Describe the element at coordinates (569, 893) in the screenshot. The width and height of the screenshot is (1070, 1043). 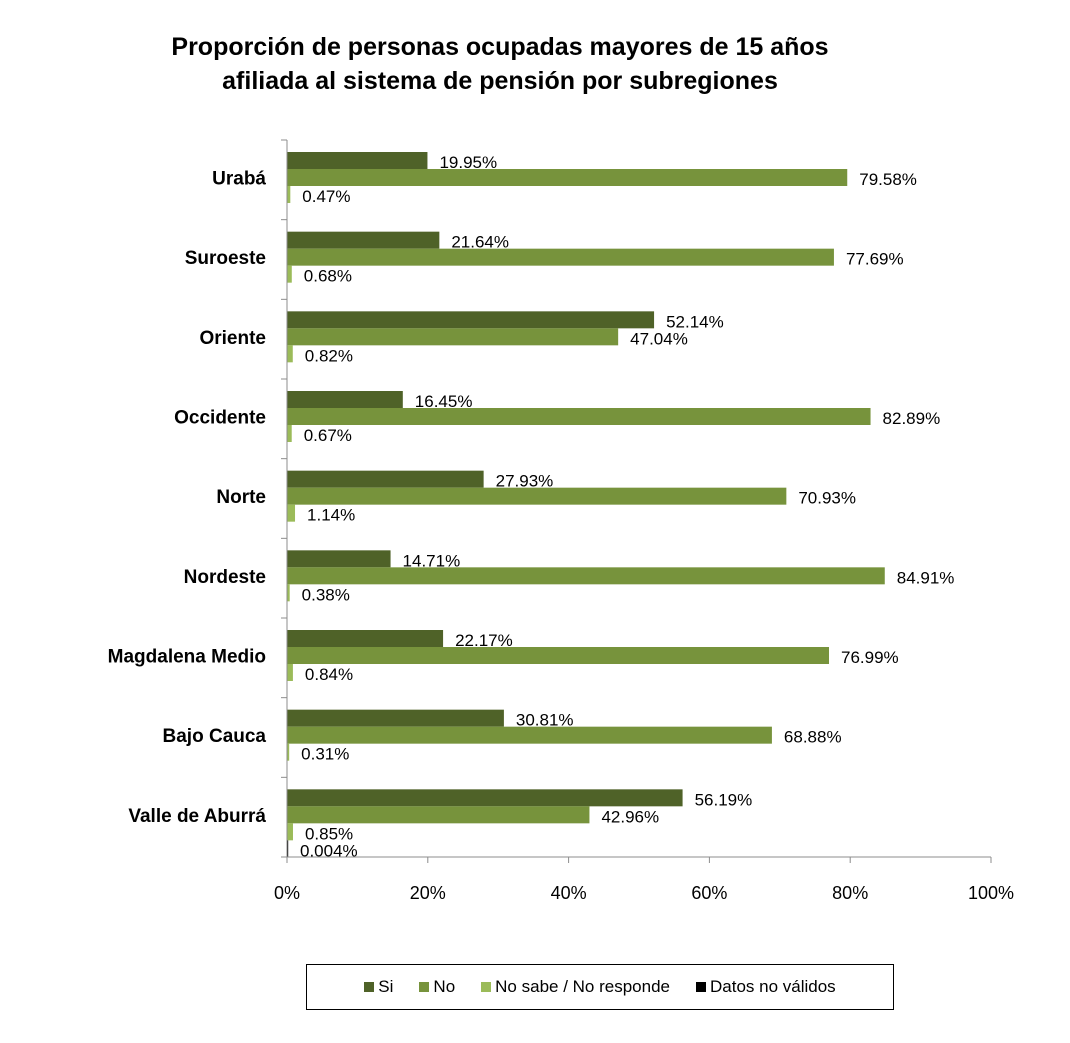
I see `x-tick-label: 40%` at that location.